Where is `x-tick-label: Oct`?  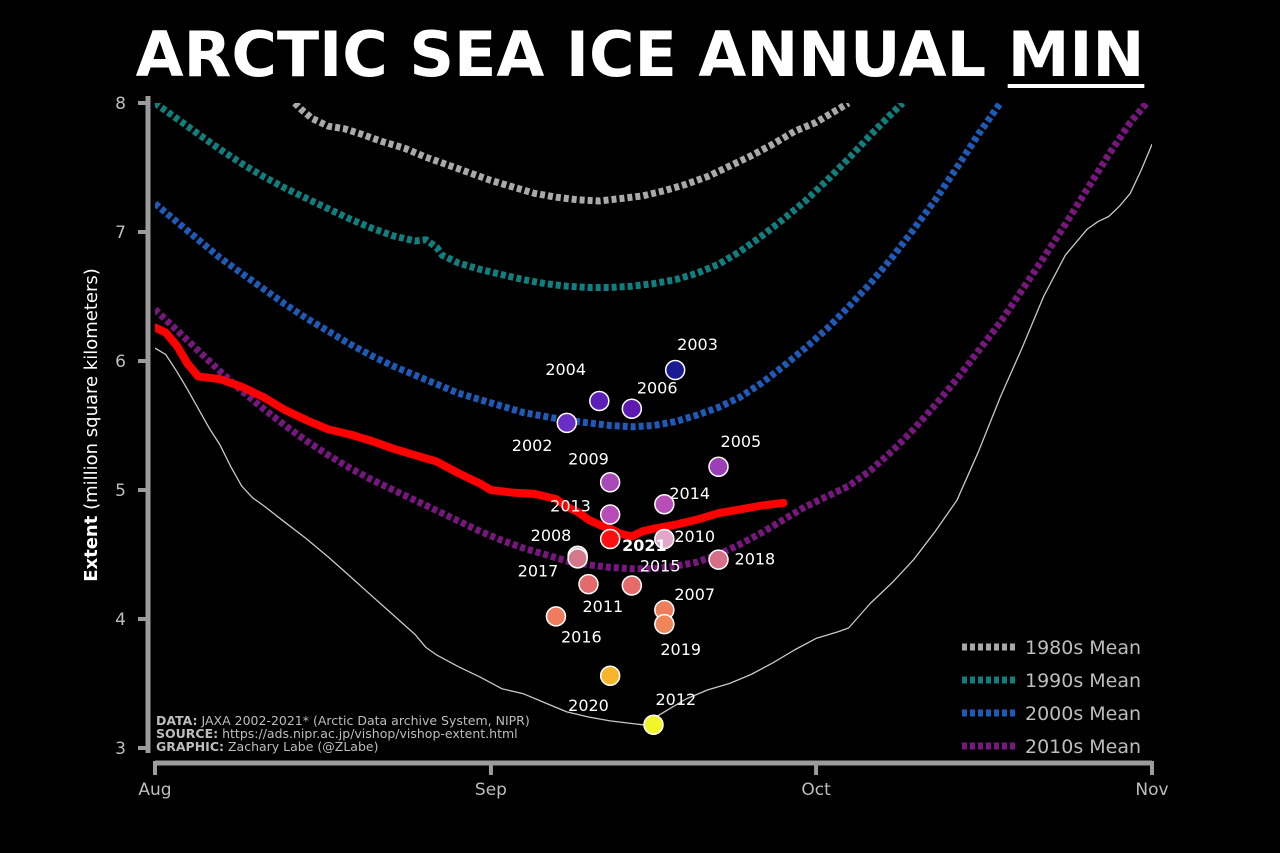
x-tick-label: Oct is located at coordinates (816, 790).